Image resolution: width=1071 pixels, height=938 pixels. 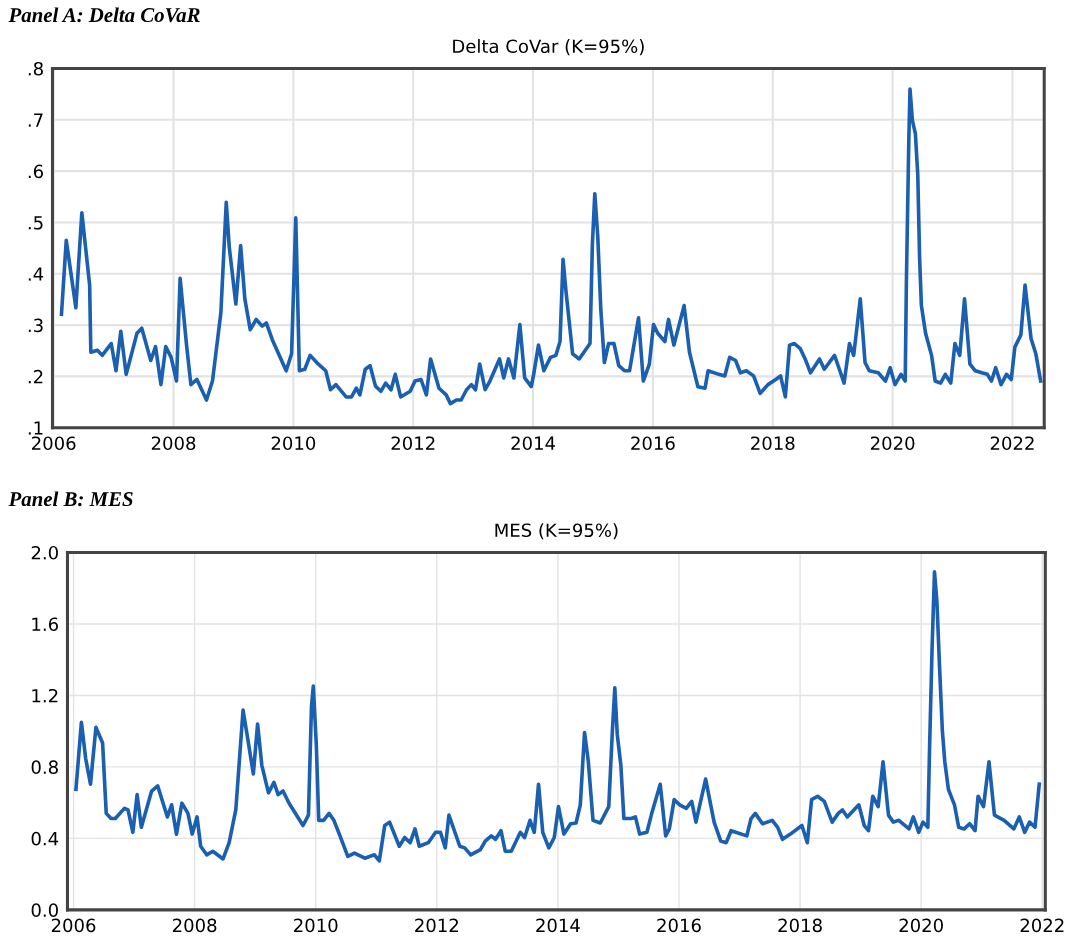 I want to click on y-tick-label: .7, so click(x=35, y=120).